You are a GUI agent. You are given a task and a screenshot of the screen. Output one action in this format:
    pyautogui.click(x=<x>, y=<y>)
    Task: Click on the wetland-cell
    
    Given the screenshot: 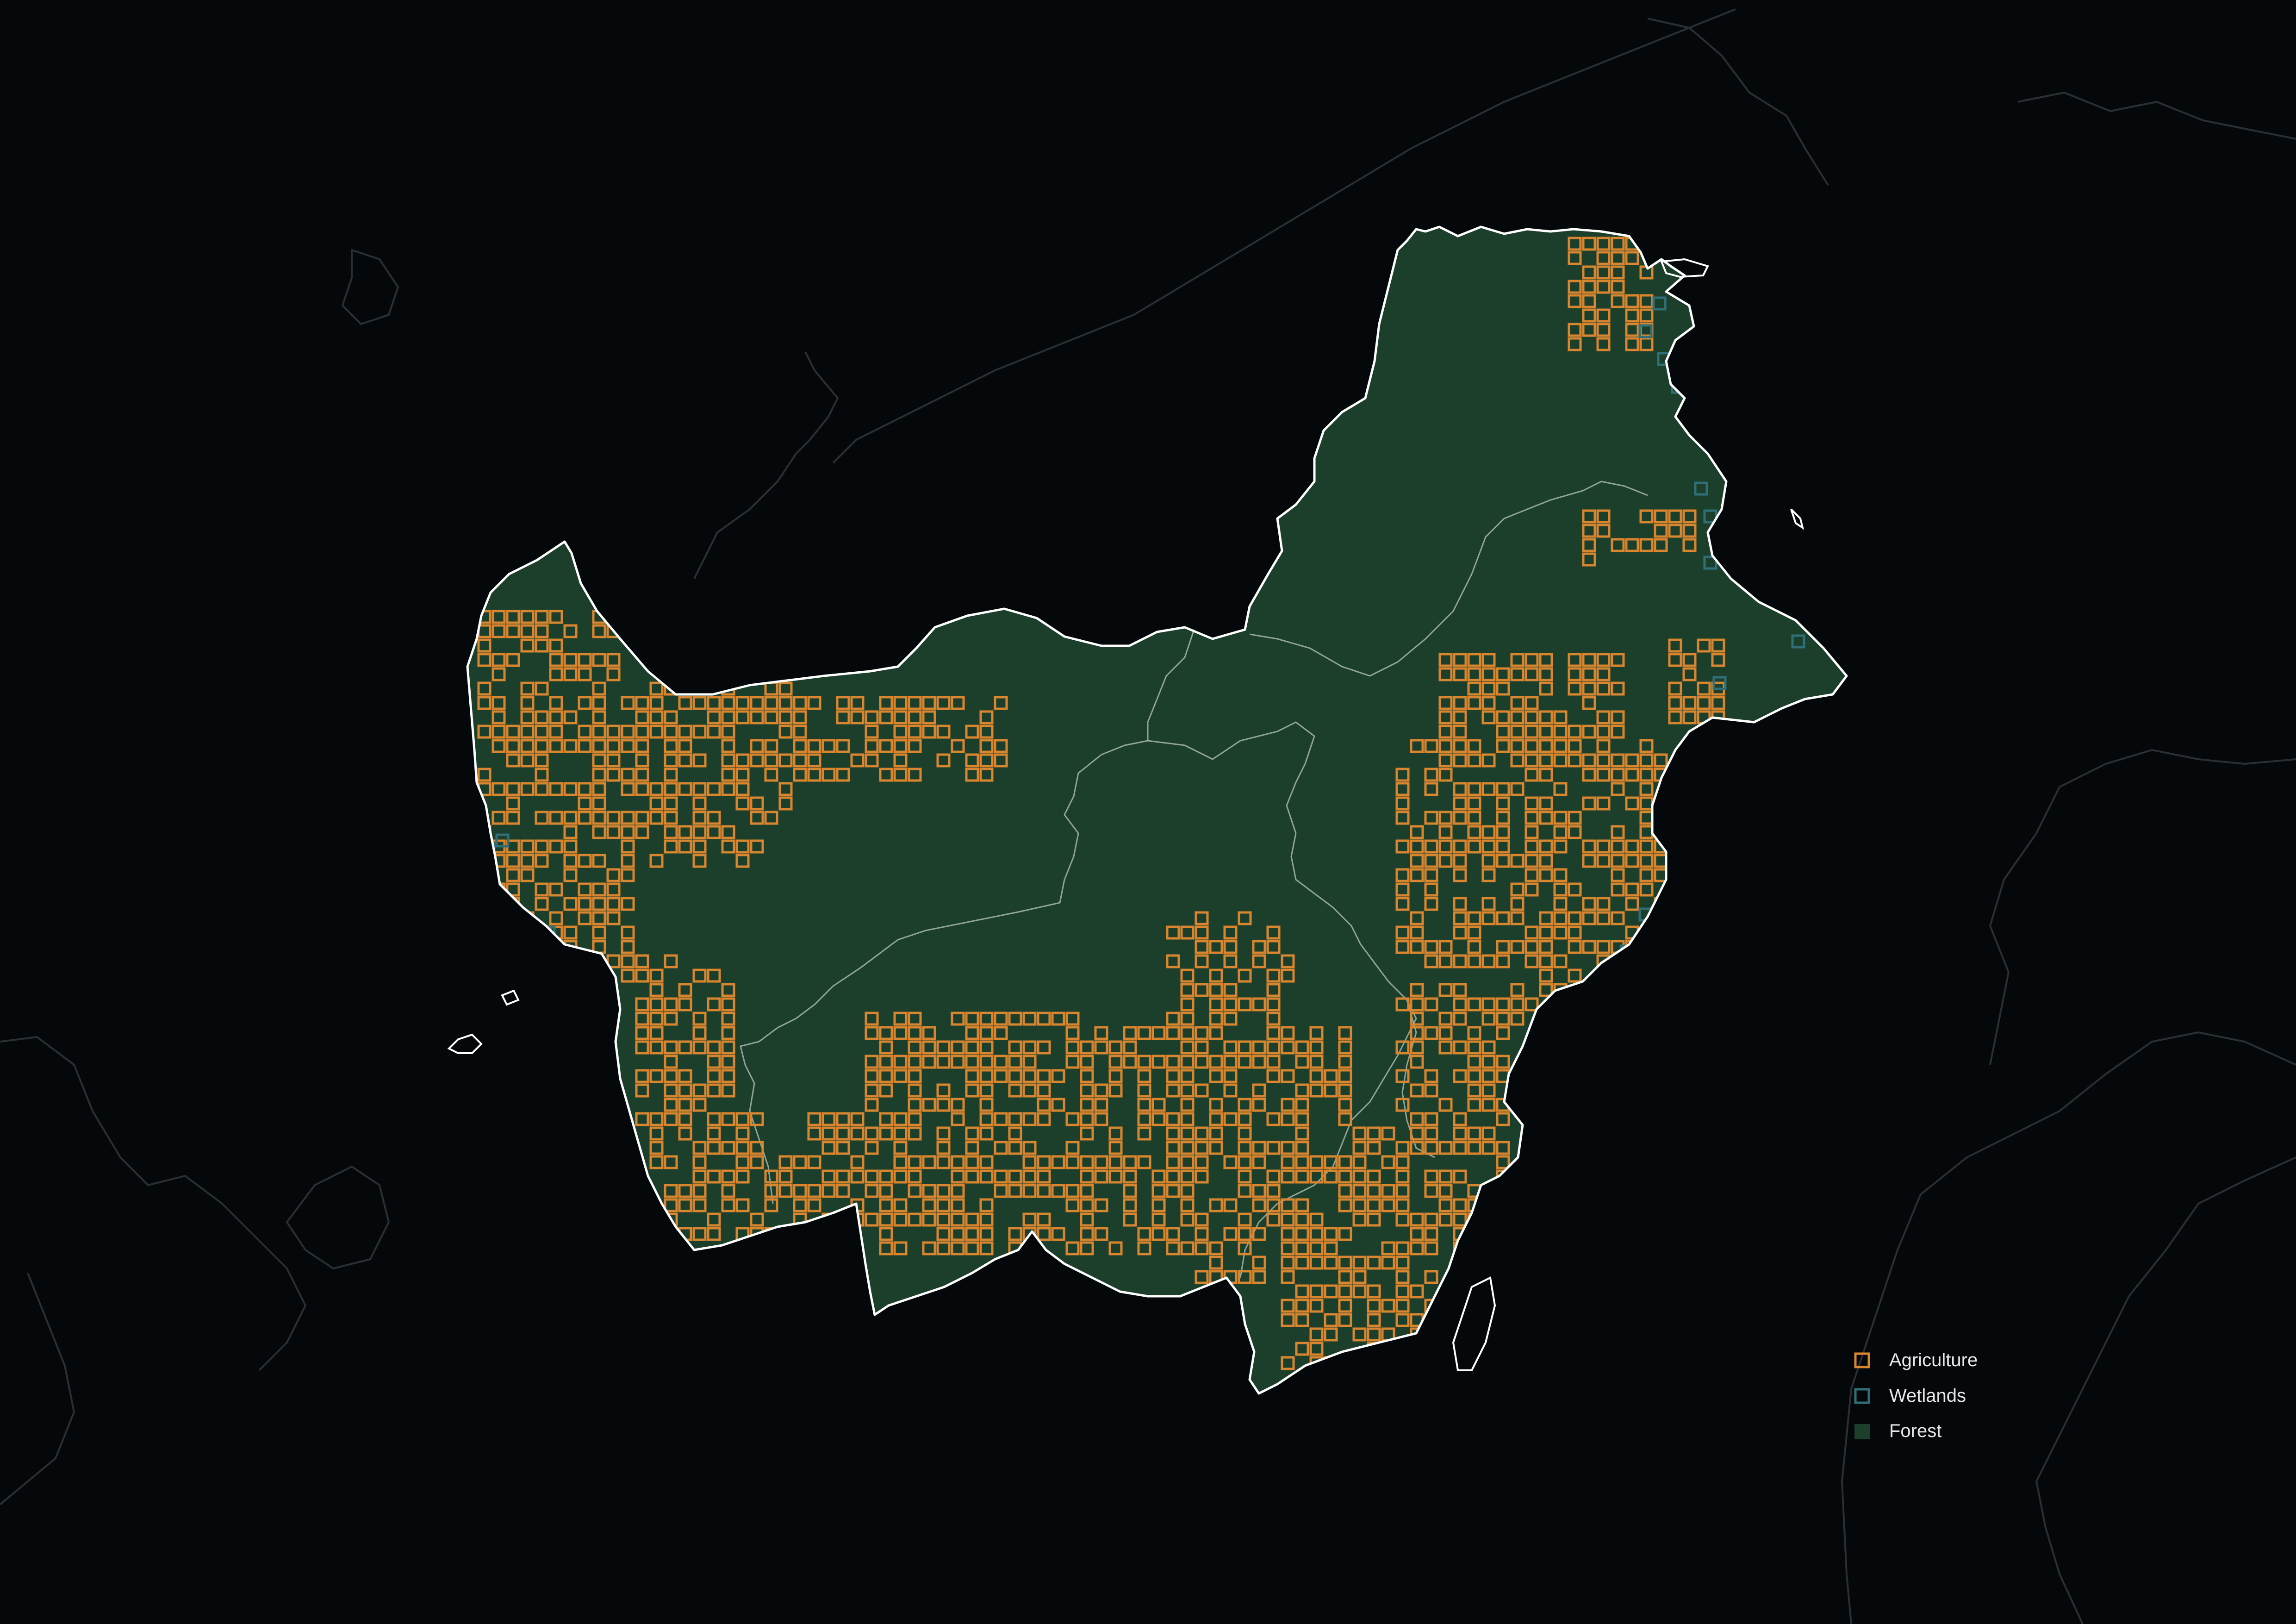 What is the action you would take?
    pyautogui.click(x=1469, y=1248)
    